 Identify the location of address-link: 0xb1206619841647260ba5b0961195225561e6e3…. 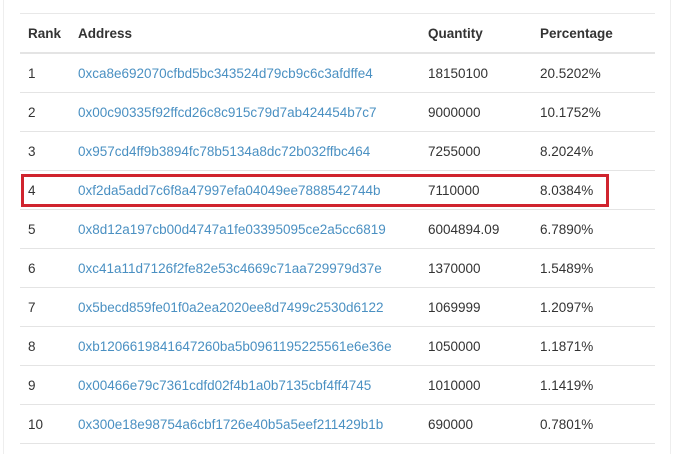
(235, 346).